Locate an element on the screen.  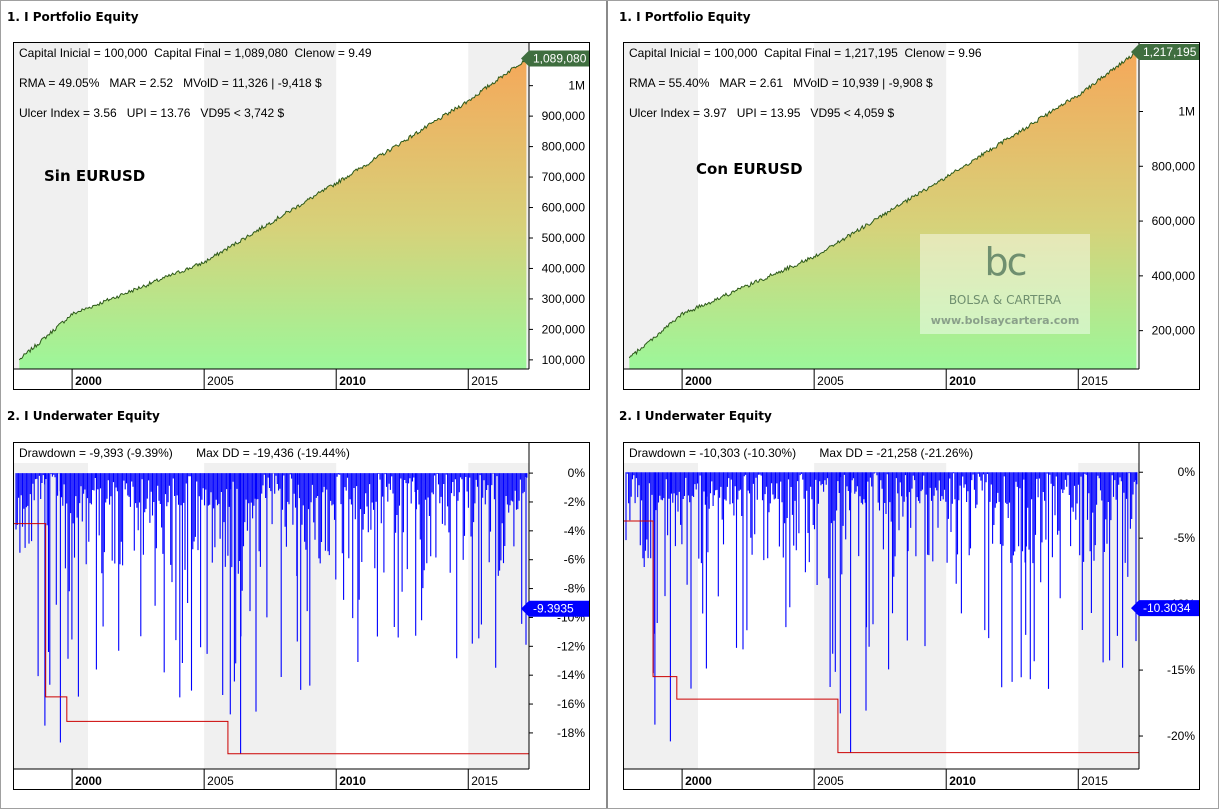
watermark: bc BOLSA & CARTERA www.bolsaycartera.com is located at coordinates (1005, 284).